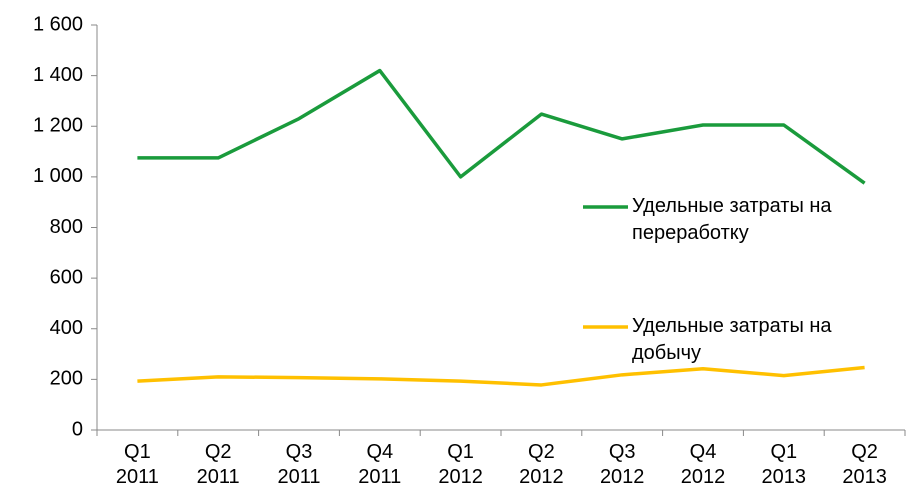 Image resolution: width=911 pixels, height=500 pixels. Describe the element at coordinates (58, 126) in the screenshot. I see `y-tick-label: 1 200` at that location.